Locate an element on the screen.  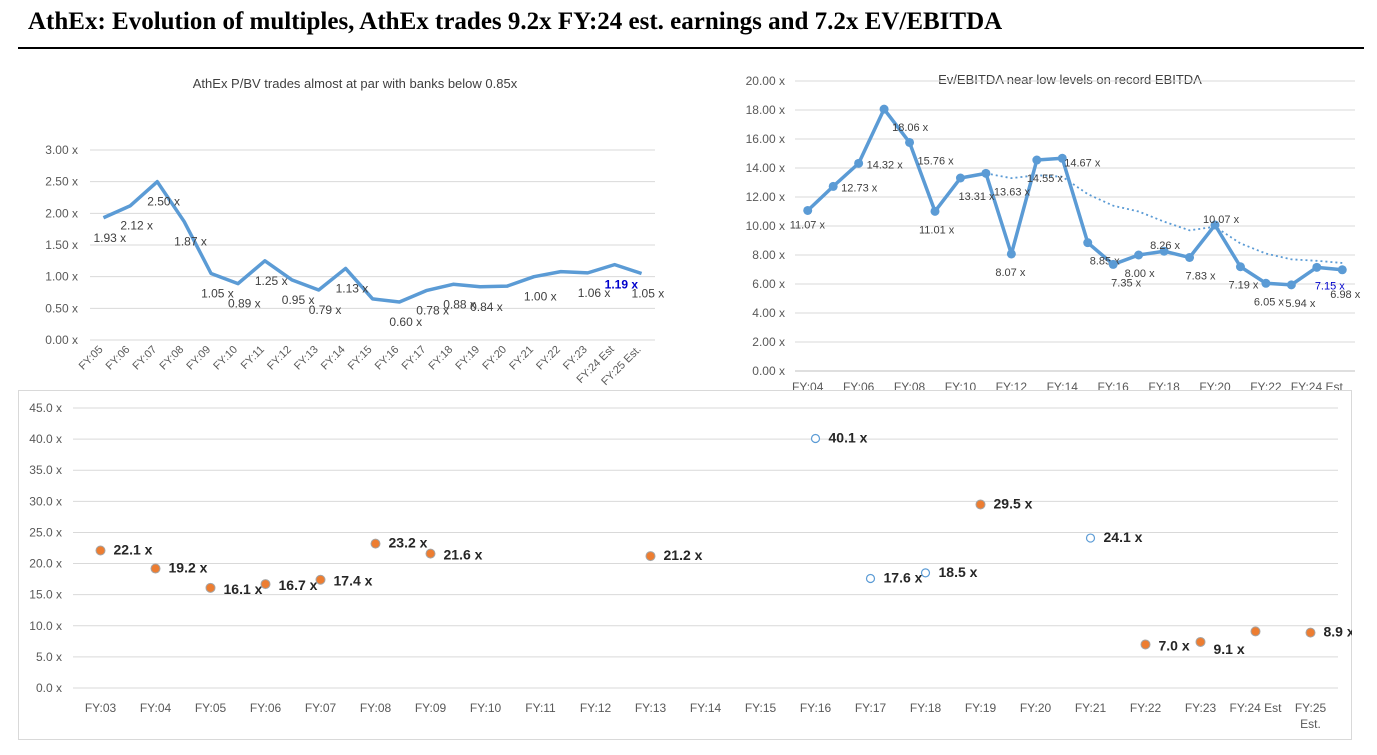
ev-xtick-label: FY:04 is located at coordinates (808, 386).